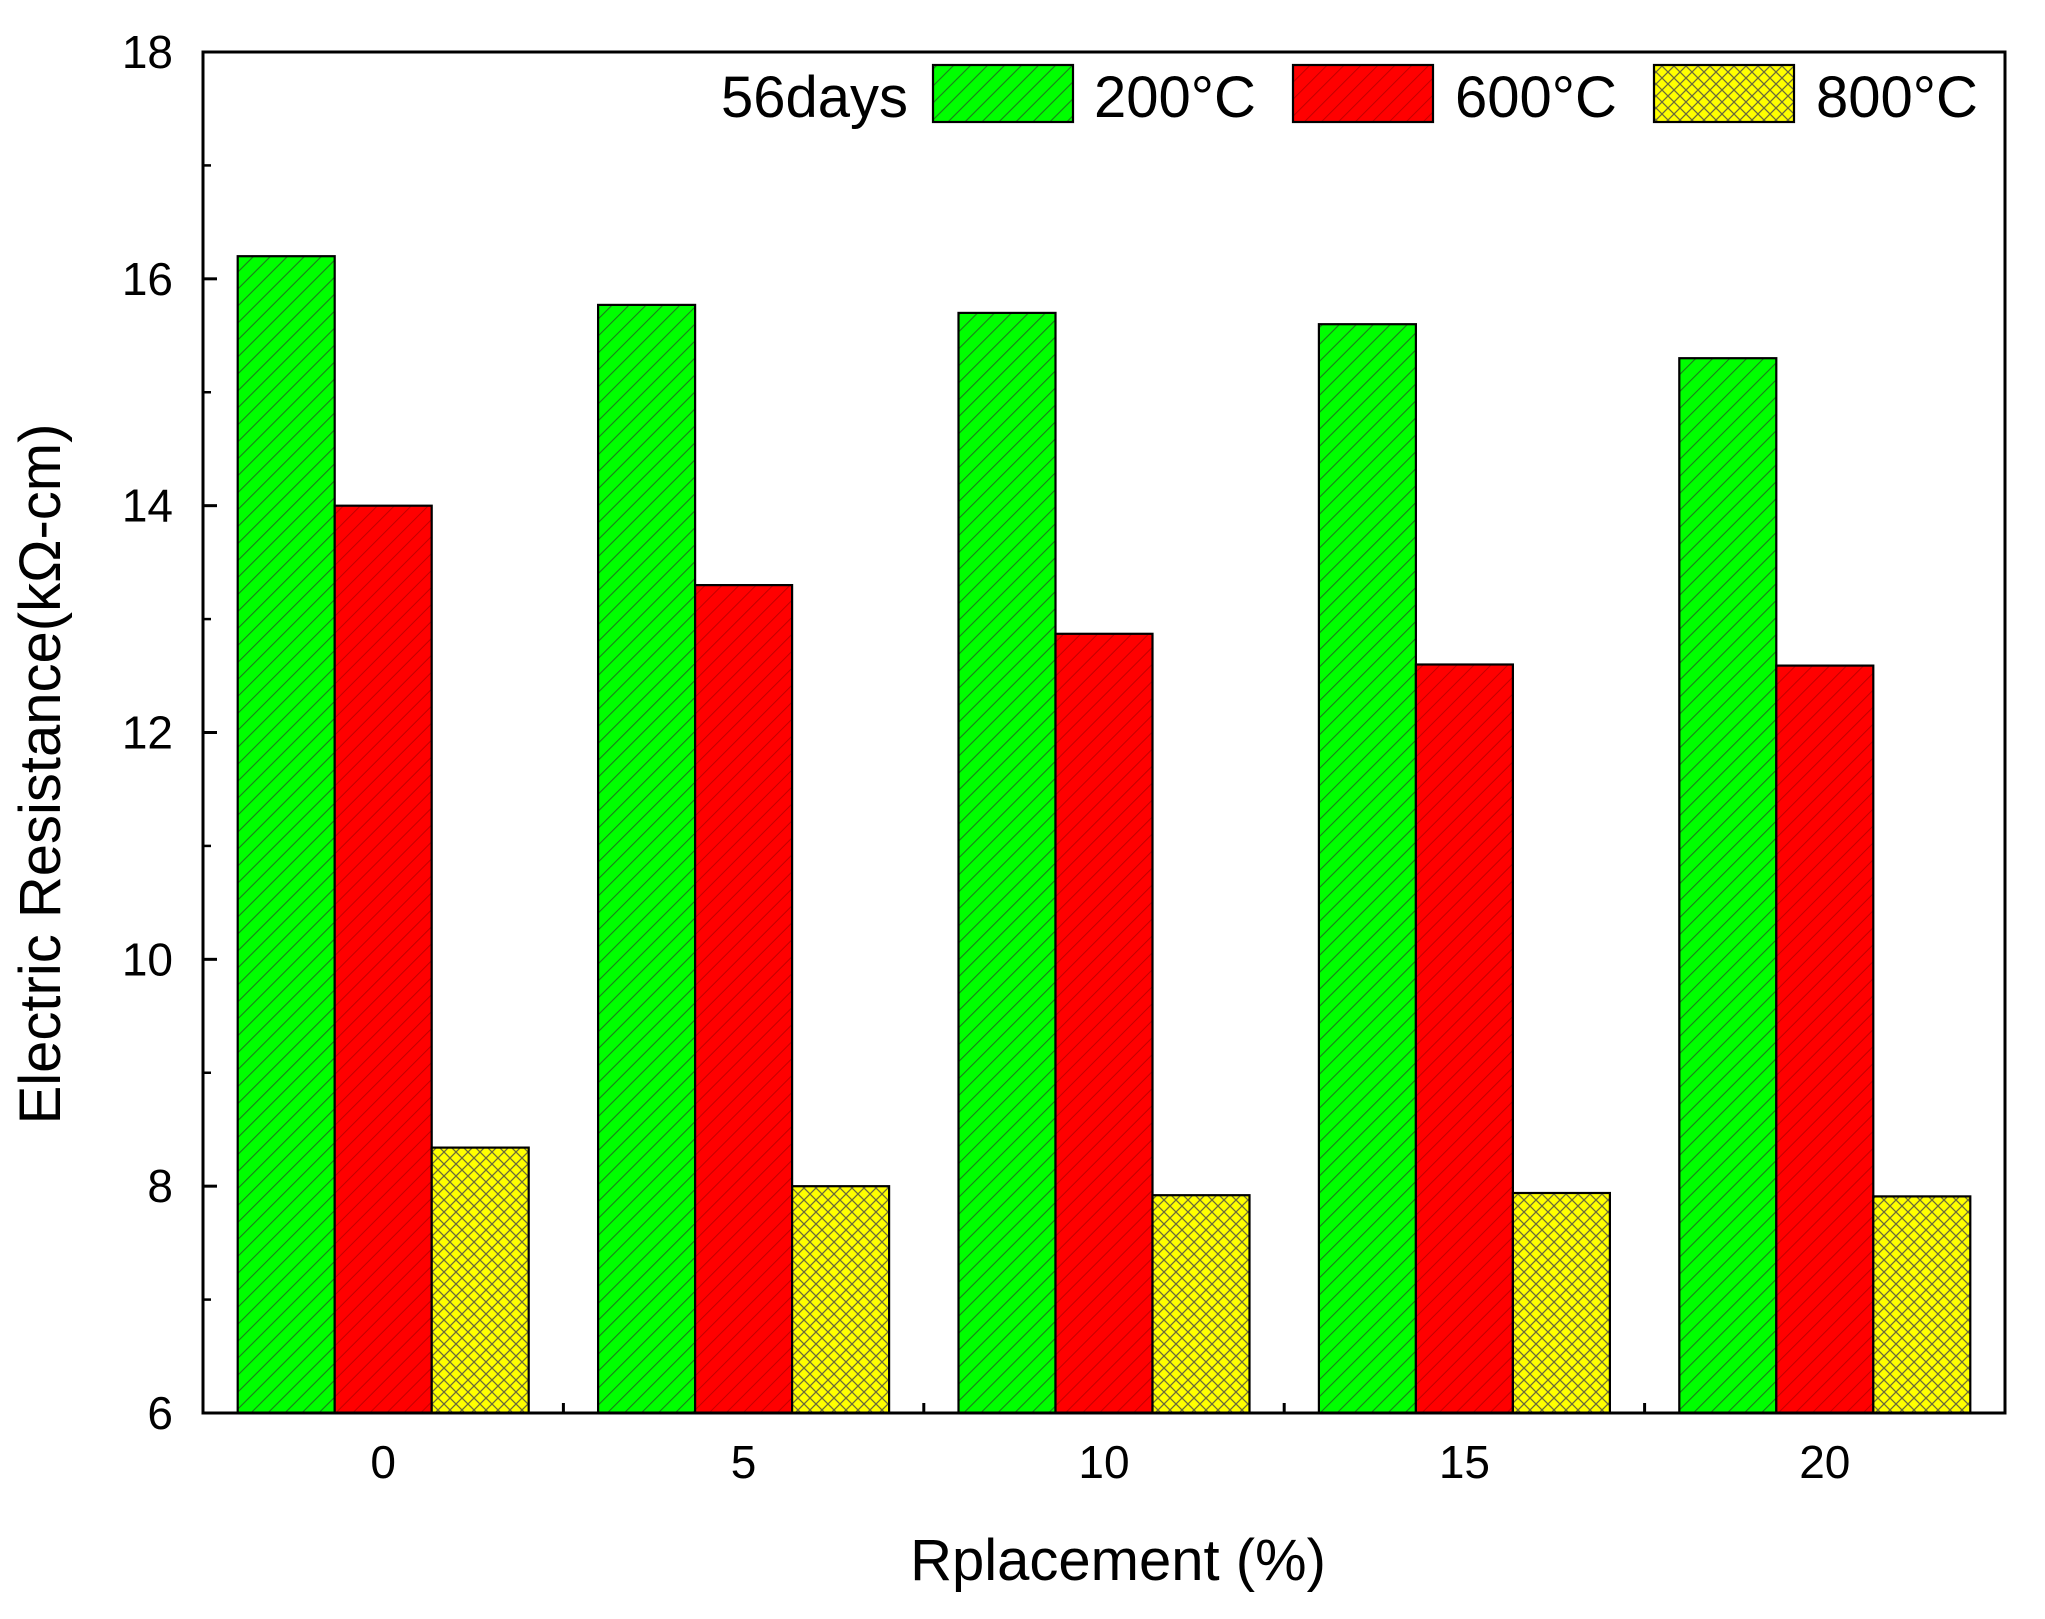  What do you see at coordinates (147, 959) in the screenshot?
I see `y-tick-label: 10` at bounding box center [147, 959].